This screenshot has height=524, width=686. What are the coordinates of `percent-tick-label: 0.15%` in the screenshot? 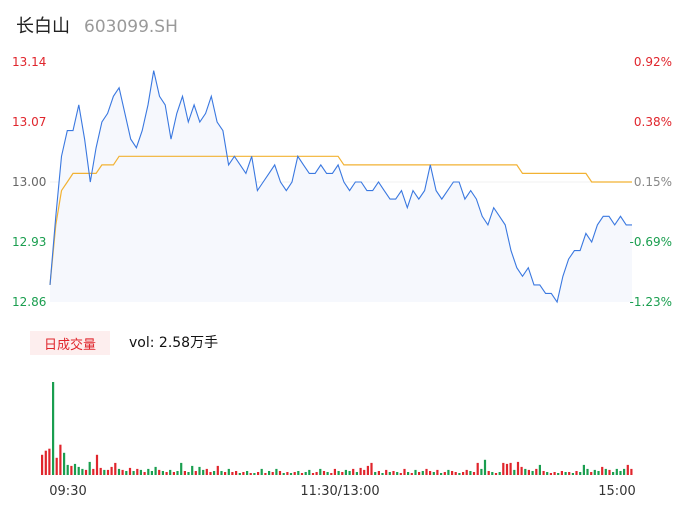 It's located at (653, 182).